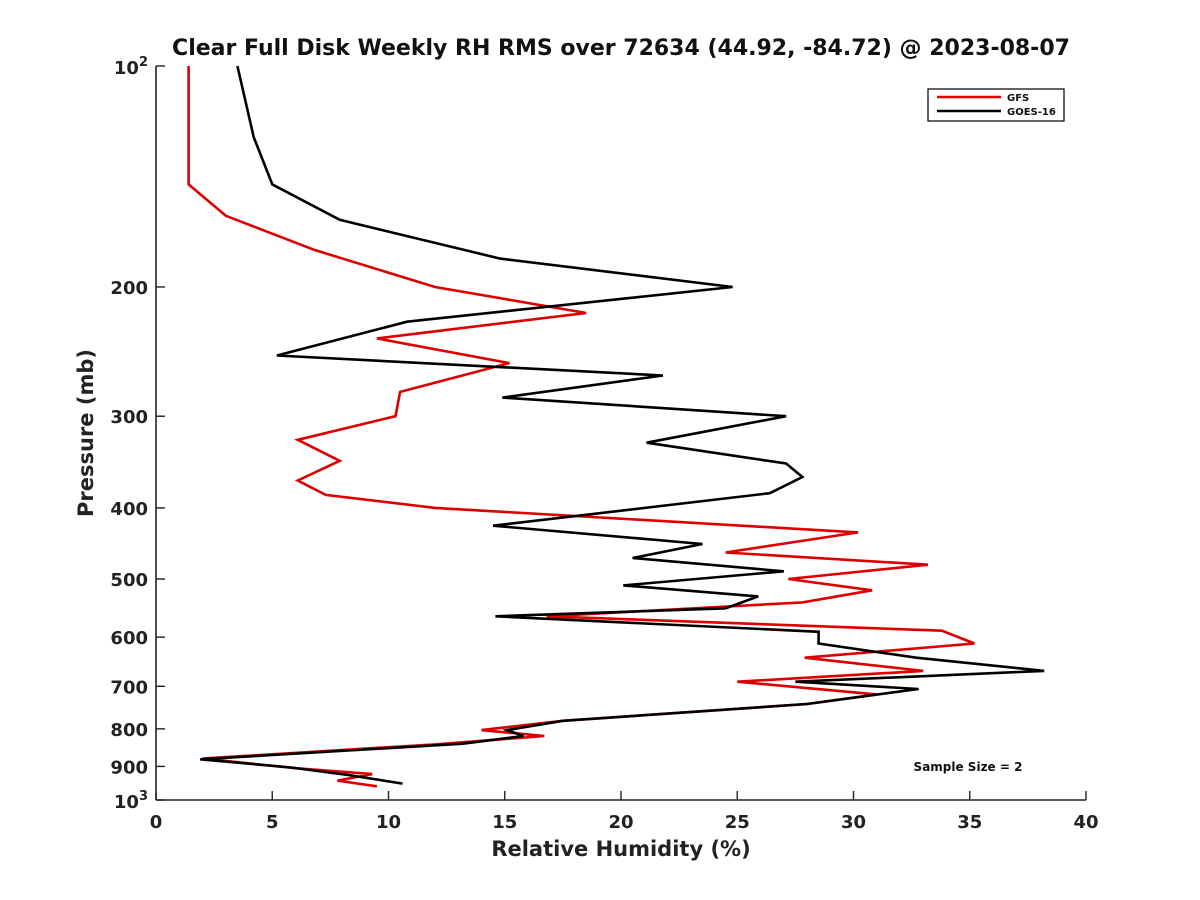 Image resolution: width=1200 pixels, height=900 pixels. I want to click on y-decade-tick-label: 10², so click(131, 67).